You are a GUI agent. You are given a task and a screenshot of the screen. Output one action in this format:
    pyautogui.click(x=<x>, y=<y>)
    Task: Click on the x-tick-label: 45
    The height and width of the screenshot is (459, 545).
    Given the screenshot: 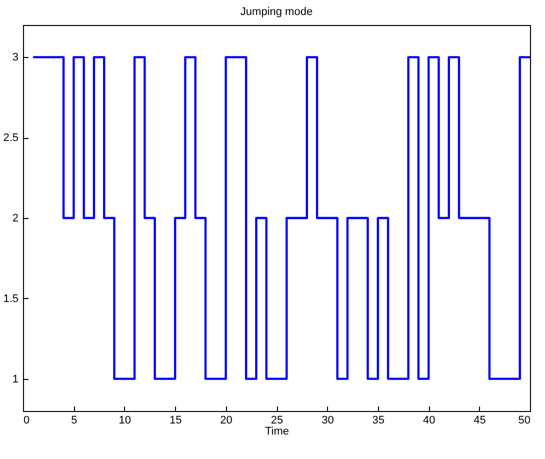 What is the action you would take?
    pyautogui.click(x=480, y=420)
    